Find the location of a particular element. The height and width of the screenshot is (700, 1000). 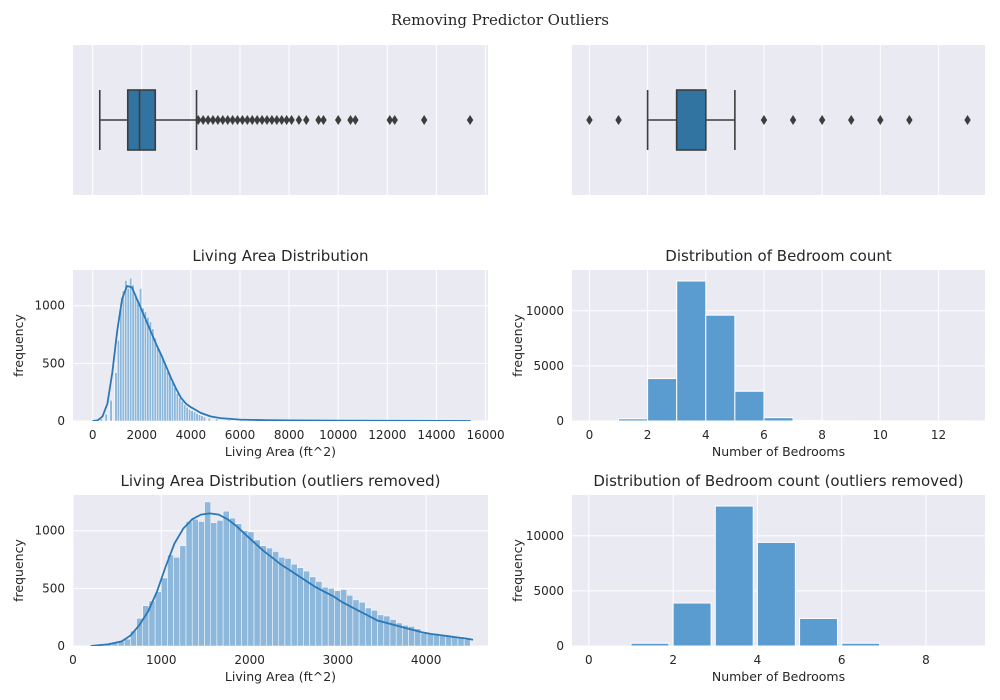

y-tick-label: 500 is located at coordinates (53, 363).